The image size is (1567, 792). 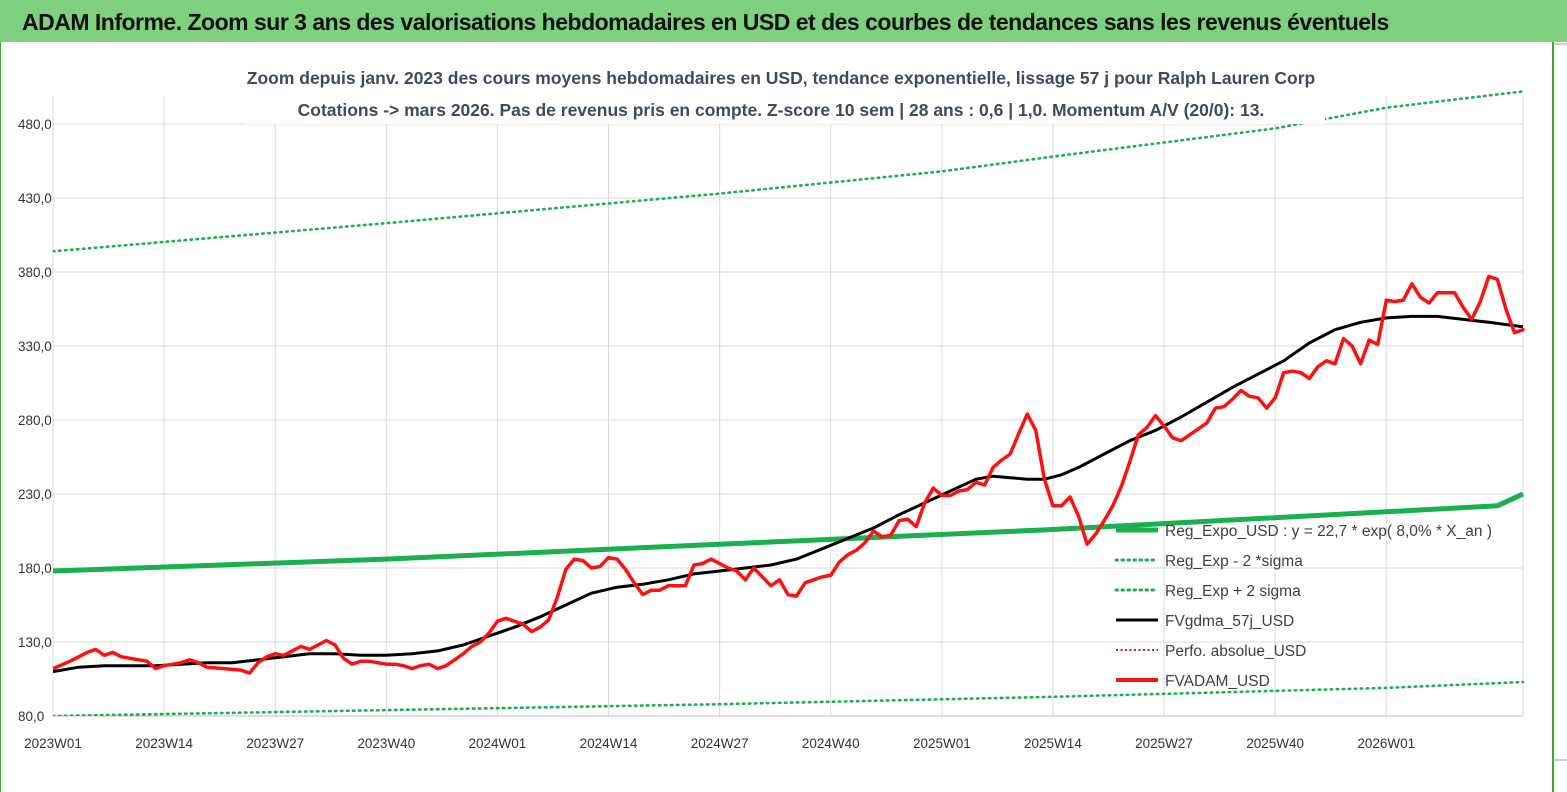 I want to click on x-tick-label: 2025W14, so click(x=1053, y=743).